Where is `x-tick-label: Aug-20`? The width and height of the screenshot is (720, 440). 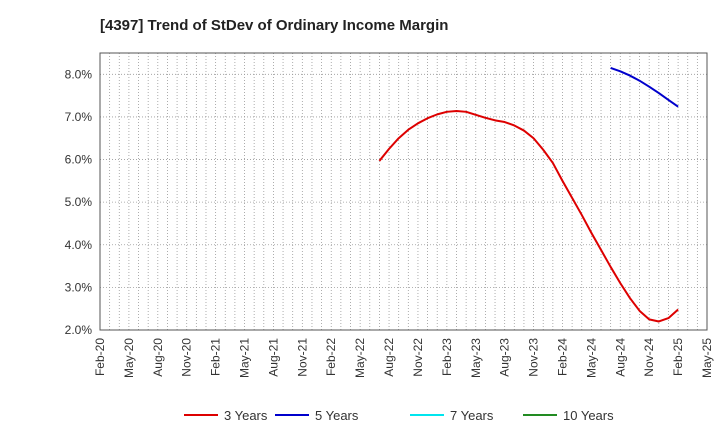 x-tick-label: Aug-20 is located at coordinates (158, 357).